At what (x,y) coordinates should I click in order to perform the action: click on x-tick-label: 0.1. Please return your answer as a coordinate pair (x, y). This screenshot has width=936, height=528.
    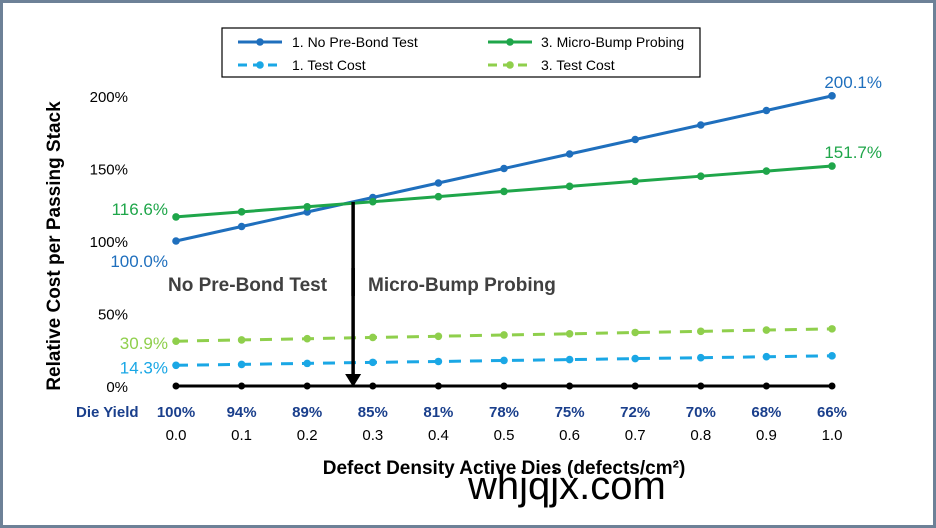
    Looking at the image, I should click on (241, 435).